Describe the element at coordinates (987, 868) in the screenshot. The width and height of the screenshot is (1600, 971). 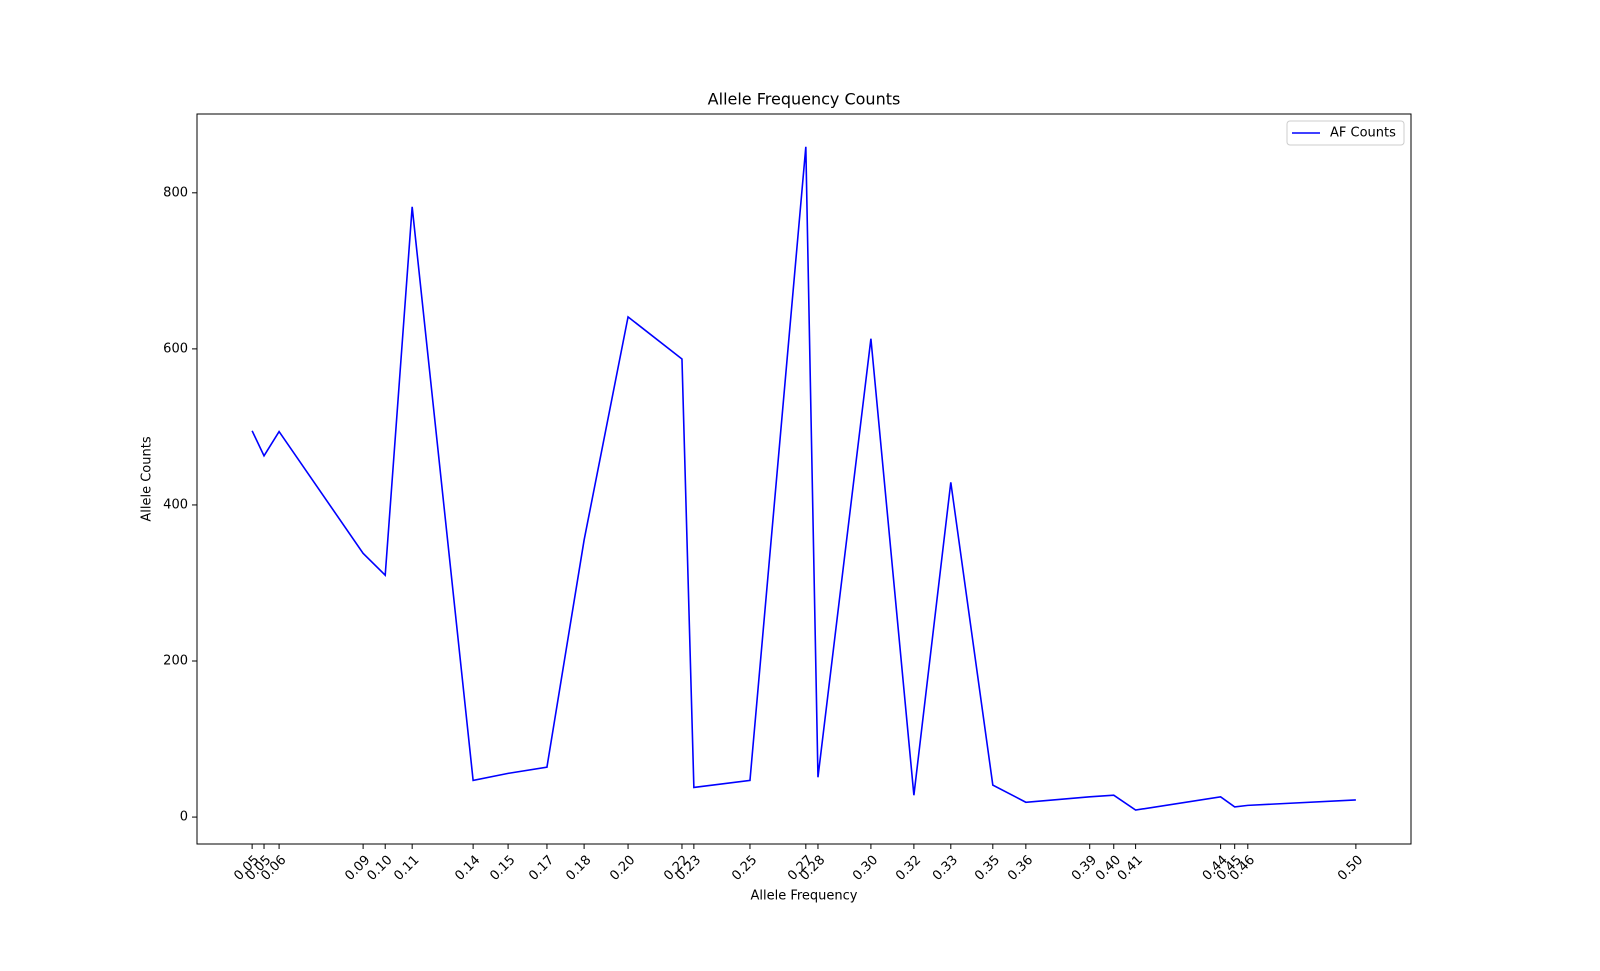
I see `x-tick-label: 0.35` at that location.